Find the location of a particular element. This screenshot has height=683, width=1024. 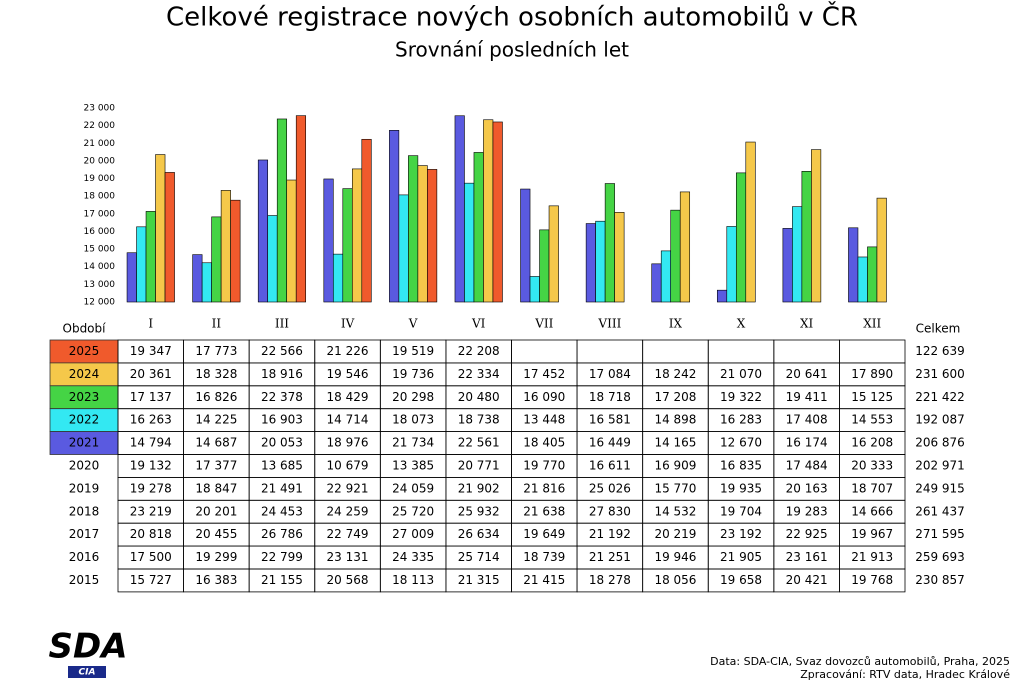

table-value: 19 649 is located at coordinates (544, 534).